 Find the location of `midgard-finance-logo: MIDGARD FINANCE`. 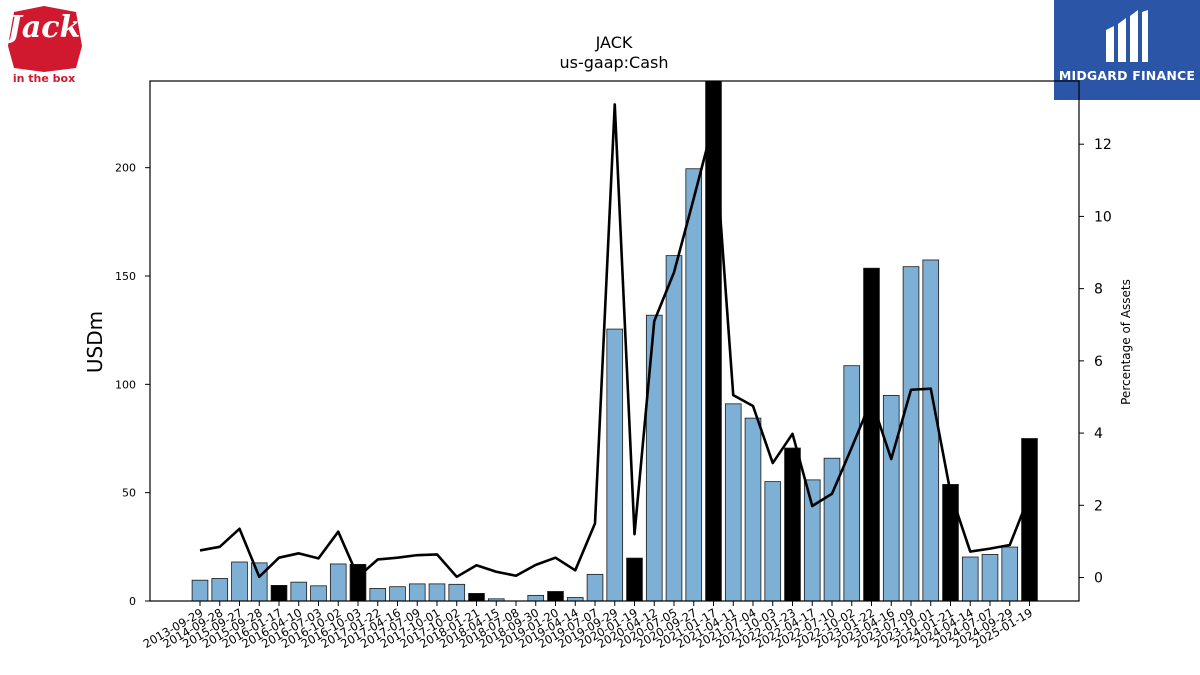

midgard-finance-logo: MIDGARD FINANCE is located at coordinates (1127, 50).